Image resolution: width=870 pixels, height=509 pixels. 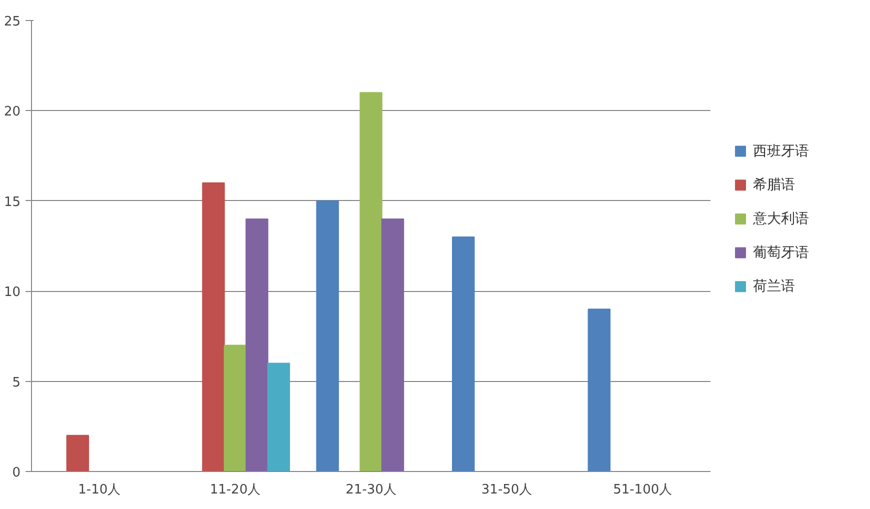 I want to click on legend-label: 西班牙语, so click(x=781, y=151).